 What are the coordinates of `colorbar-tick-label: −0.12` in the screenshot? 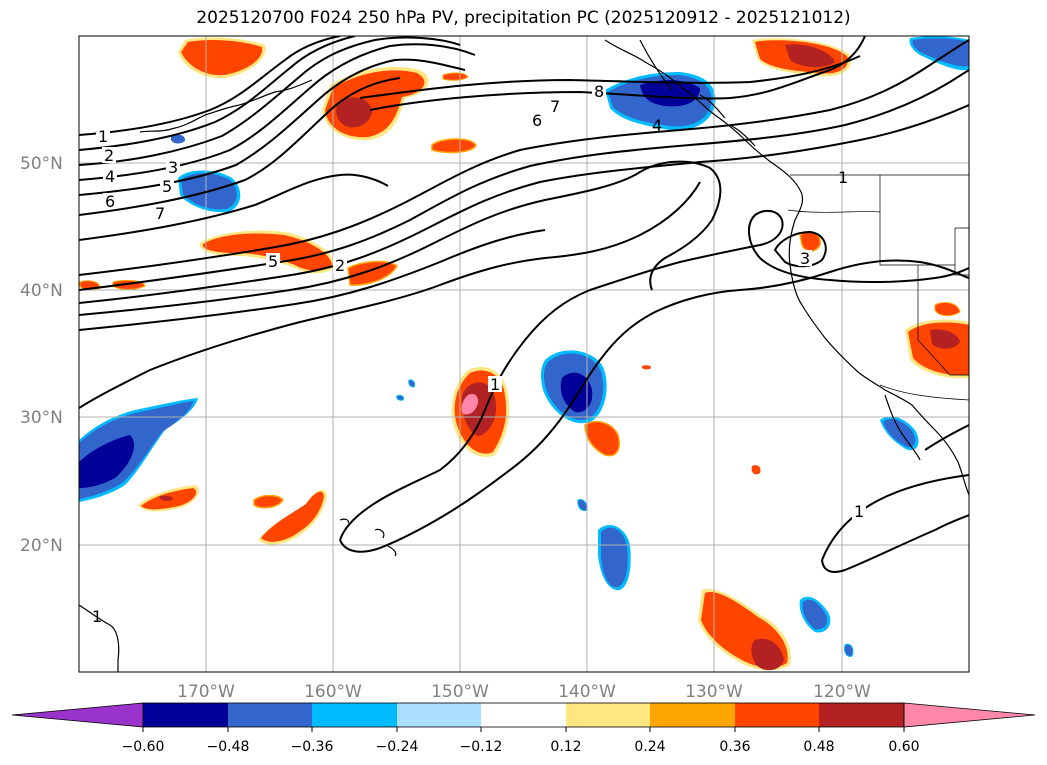 It's located at (481, 747).